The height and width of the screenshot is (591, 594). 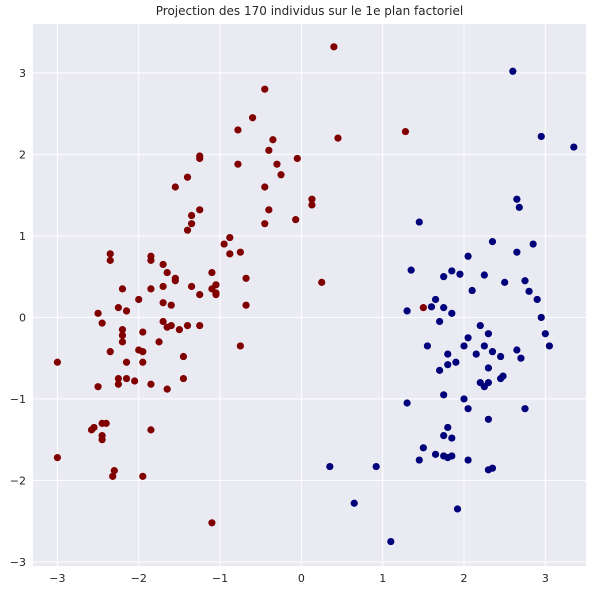 What do you see at coordinates (545, 578) in the screenshot?
I see `x-tick-label: 3` at bounding box center [545, 578].